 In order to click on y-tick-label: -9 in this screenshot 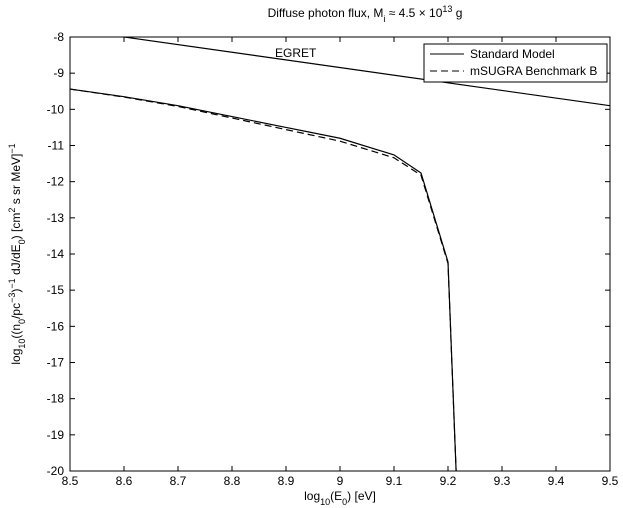, I will do `click(58, 73)`.